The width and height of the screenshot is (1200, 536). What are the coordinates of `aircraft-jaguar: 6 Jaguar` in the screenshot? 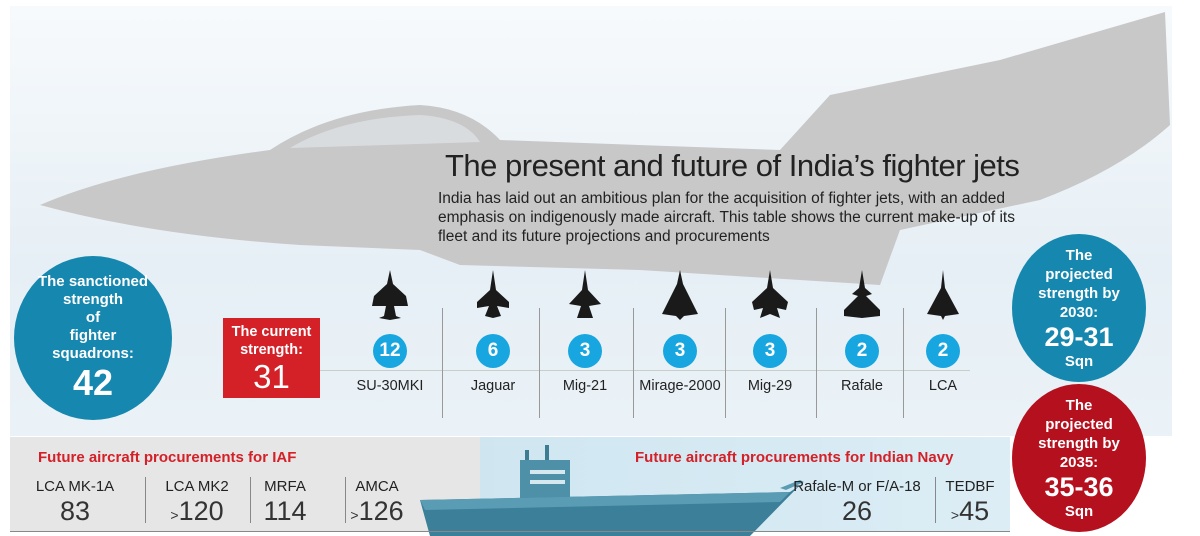 It's located at (493, 332).